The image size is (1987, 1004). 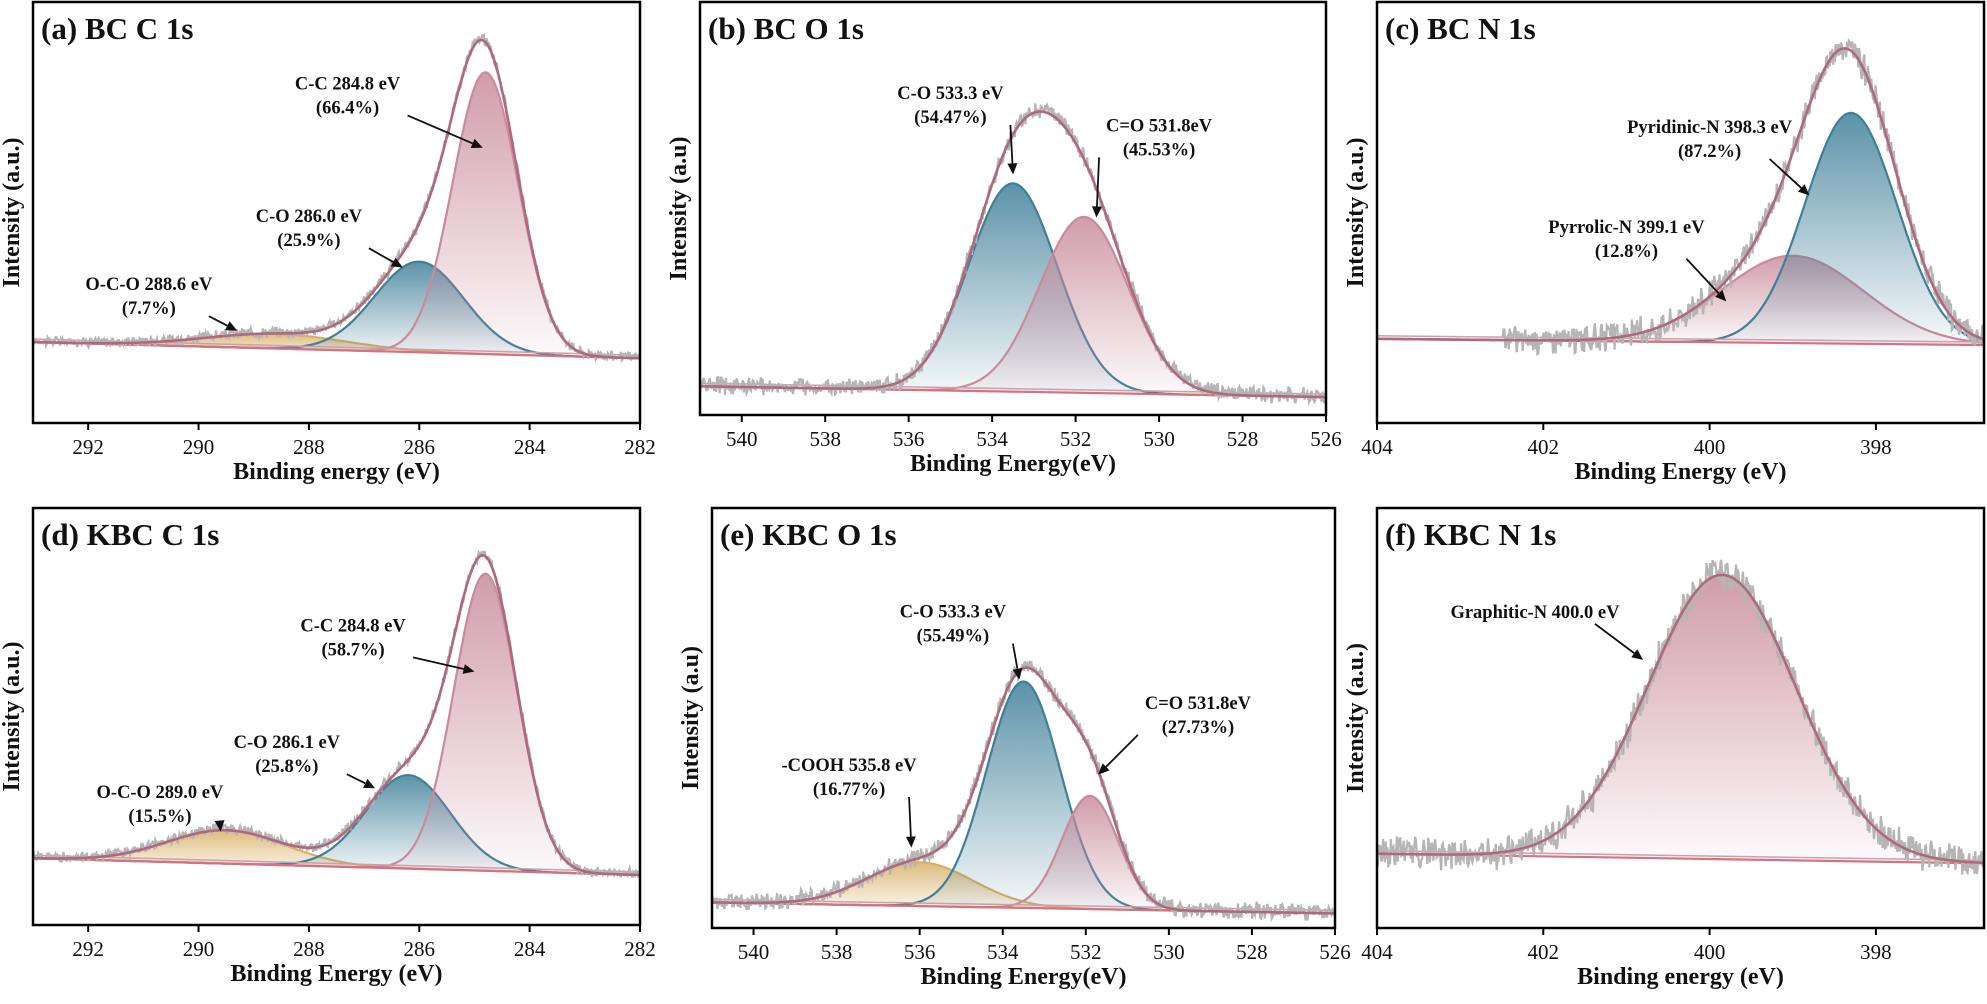 I want to click on plot-area-b, so click(x=1013, y=254).